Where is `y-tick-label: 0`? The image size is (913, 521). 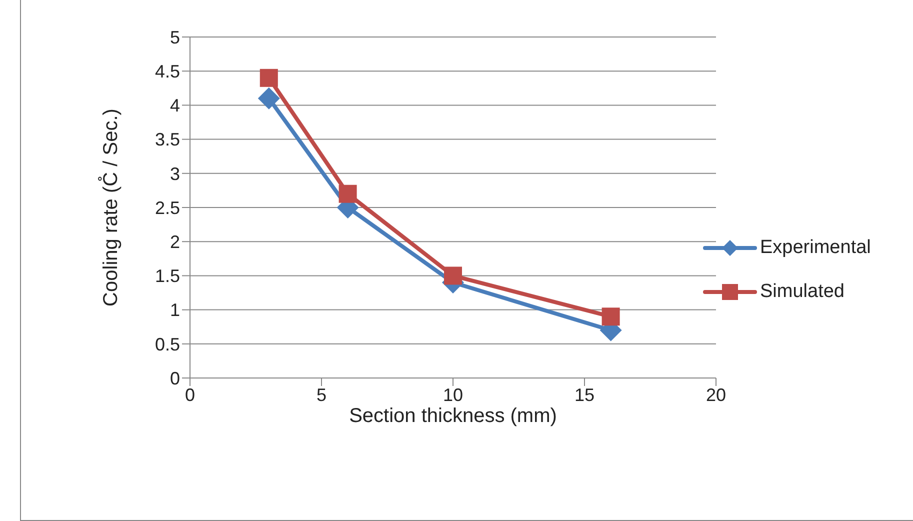 y-tick-label: 0 is located at coordinates (175, 378).